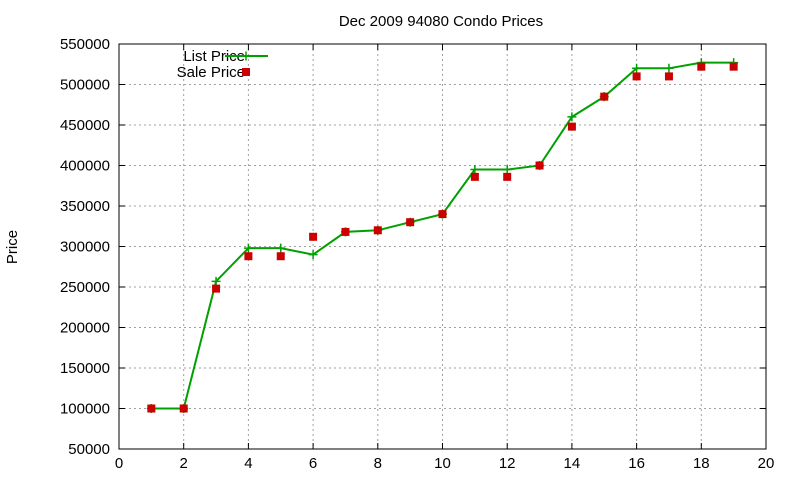  Describe the element at coordinates (85, 85) in the screenshot. I see `y-tick-label: 500000` at that location.